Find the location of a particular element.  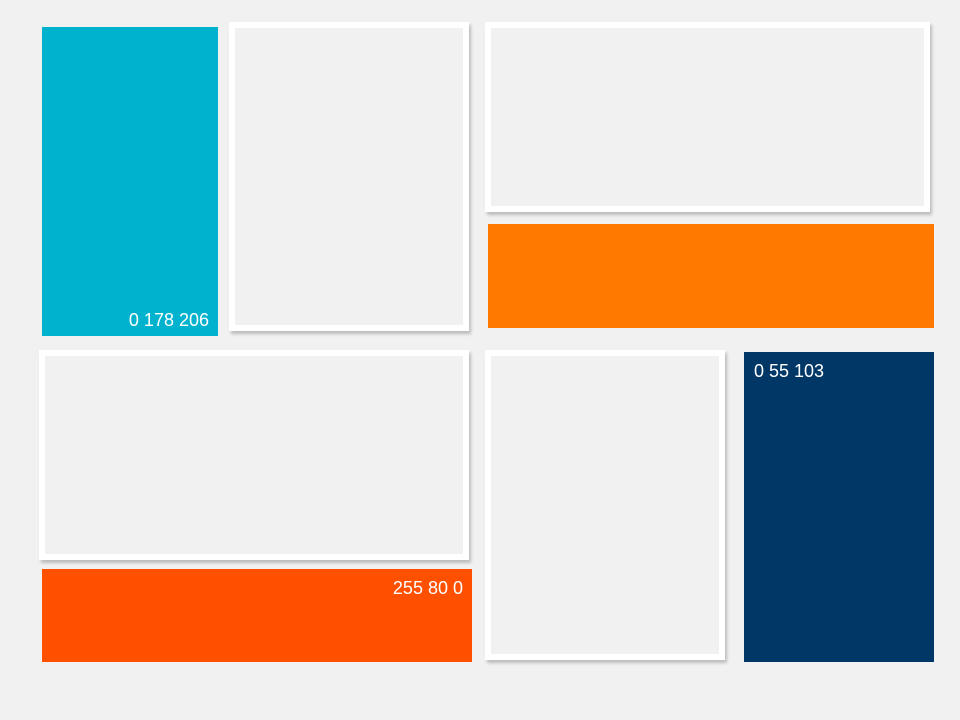

red-orange-swatch-label: 255 80 0 is located at coordinates (427, 588).